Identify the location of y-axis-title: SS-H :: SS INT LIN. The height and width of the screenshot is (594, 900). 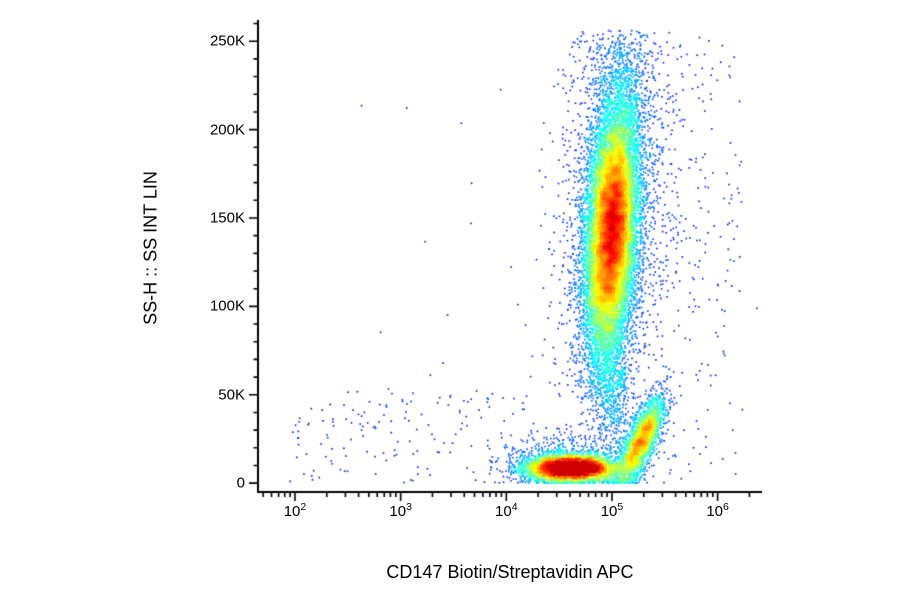
(150, 248).